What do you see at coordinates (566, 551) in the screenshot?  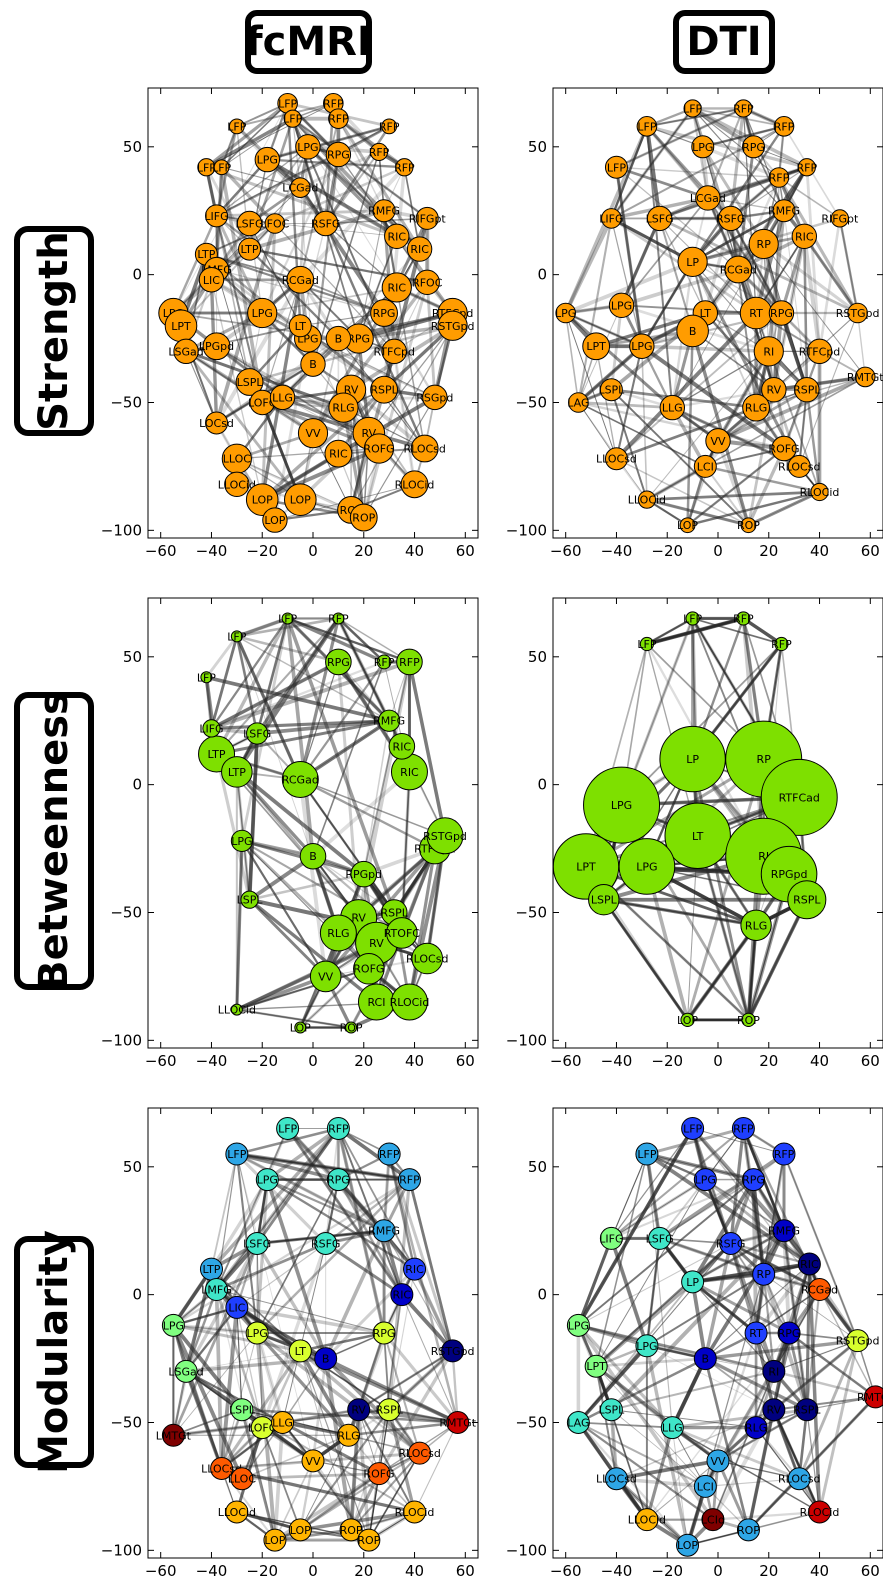 I see `x-tick-label: −60` at bounding box center [566, 551].